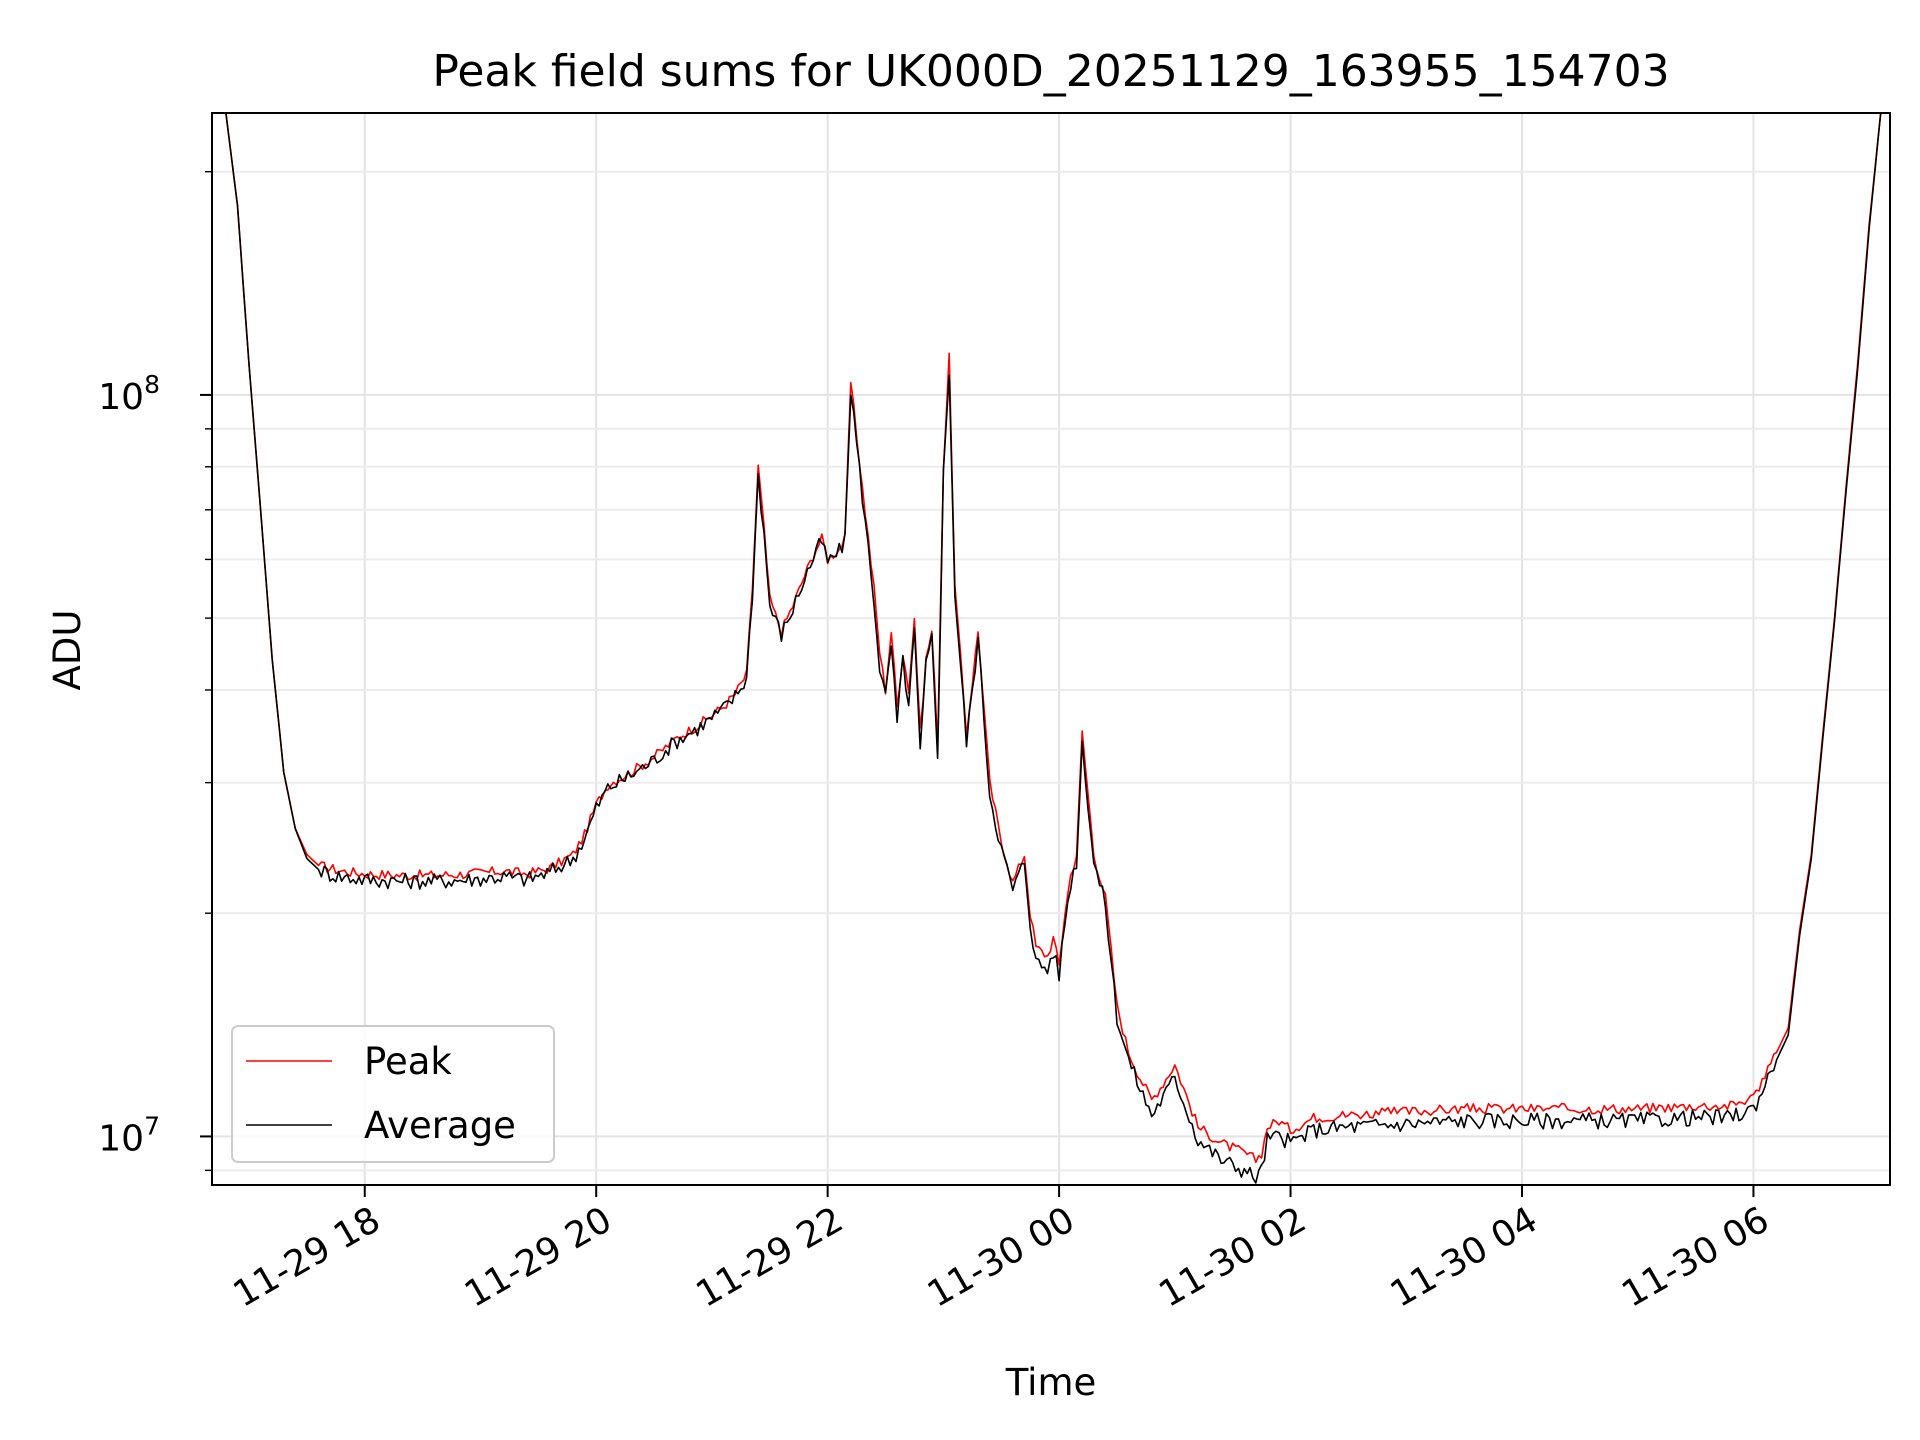 This screenshot has height=1440, width=1920. What do you see at coordinates (1051, 1382) in the screenshot?
I see `x-axis-label: Time` at bounding box center [1051, 1382].